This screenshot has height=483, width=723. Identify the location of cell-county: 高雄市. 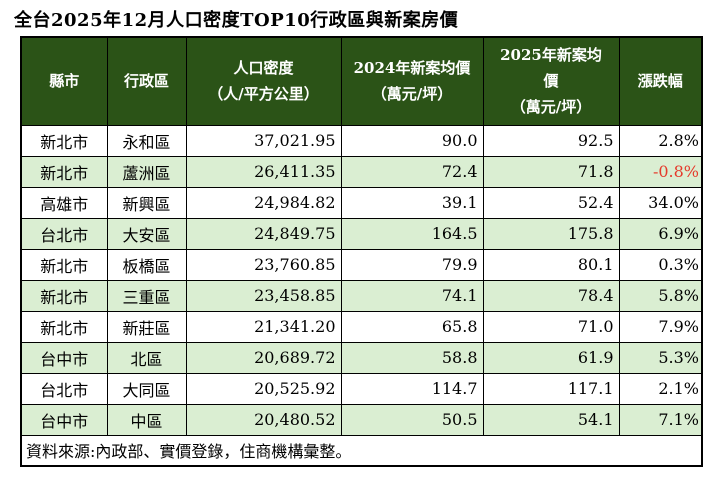
(64, 202).